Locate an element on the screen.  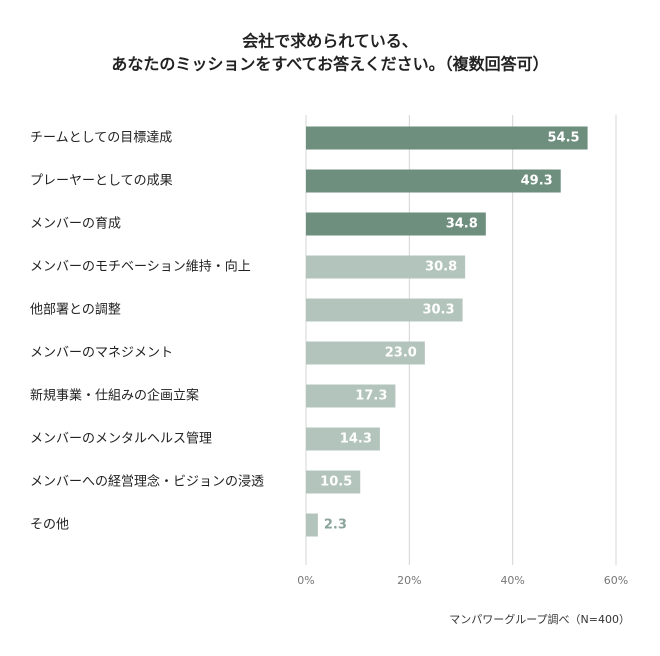
value-label: 30.3 is located at coordinates (438, 310).